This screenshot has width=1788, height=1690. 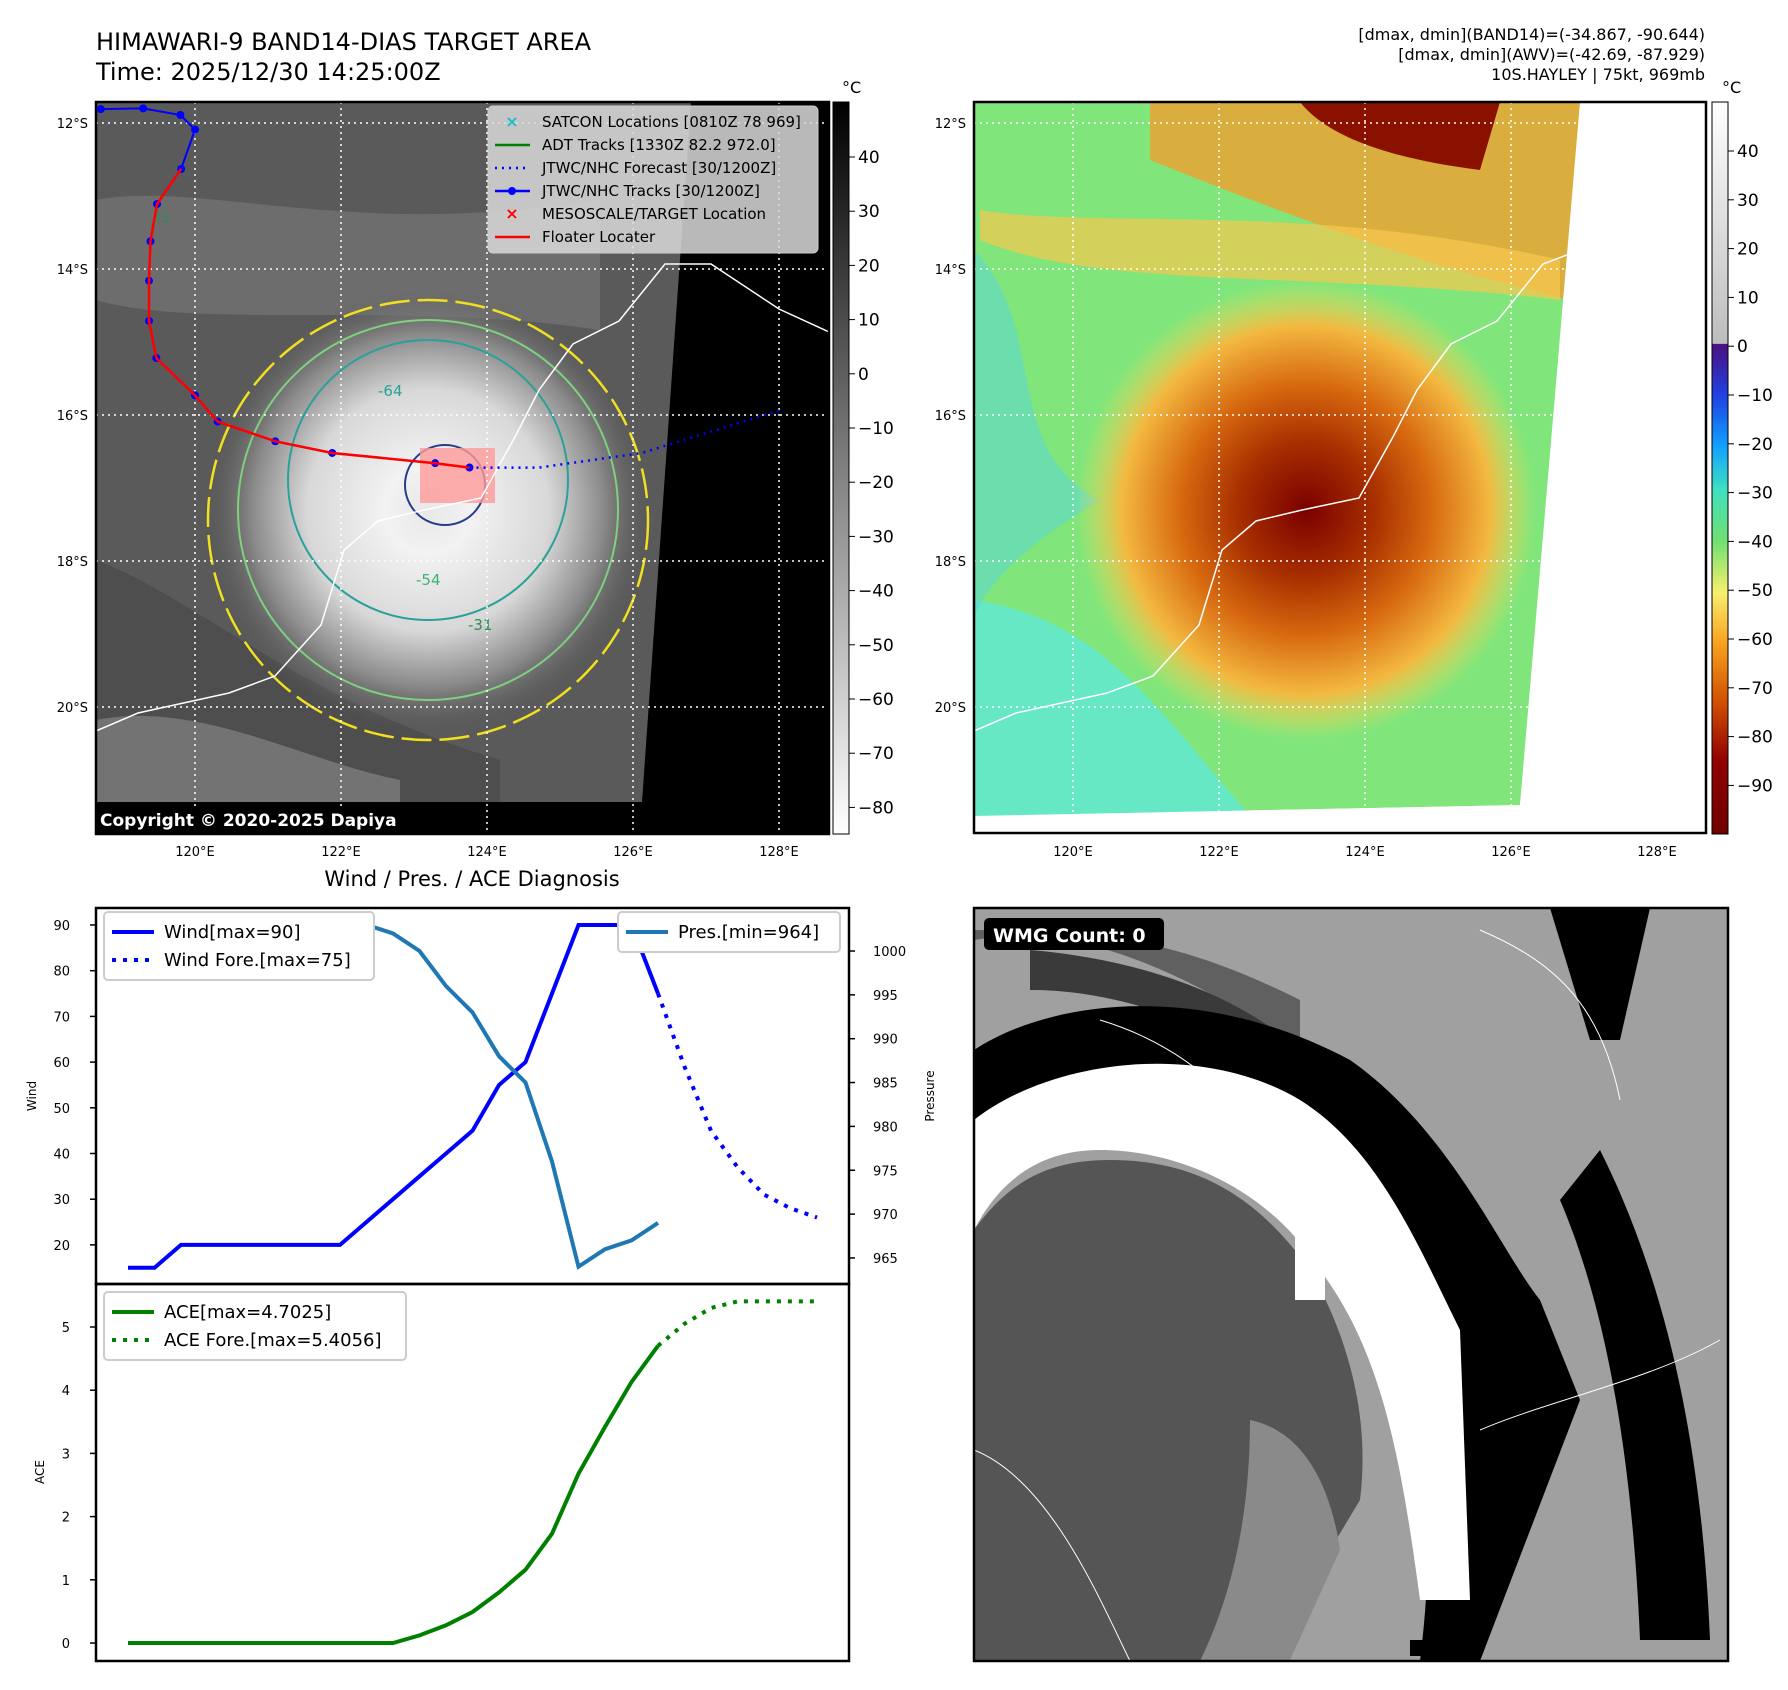 I want to click on colorbar-tick-label: 30, so click(x=1748, y=201).